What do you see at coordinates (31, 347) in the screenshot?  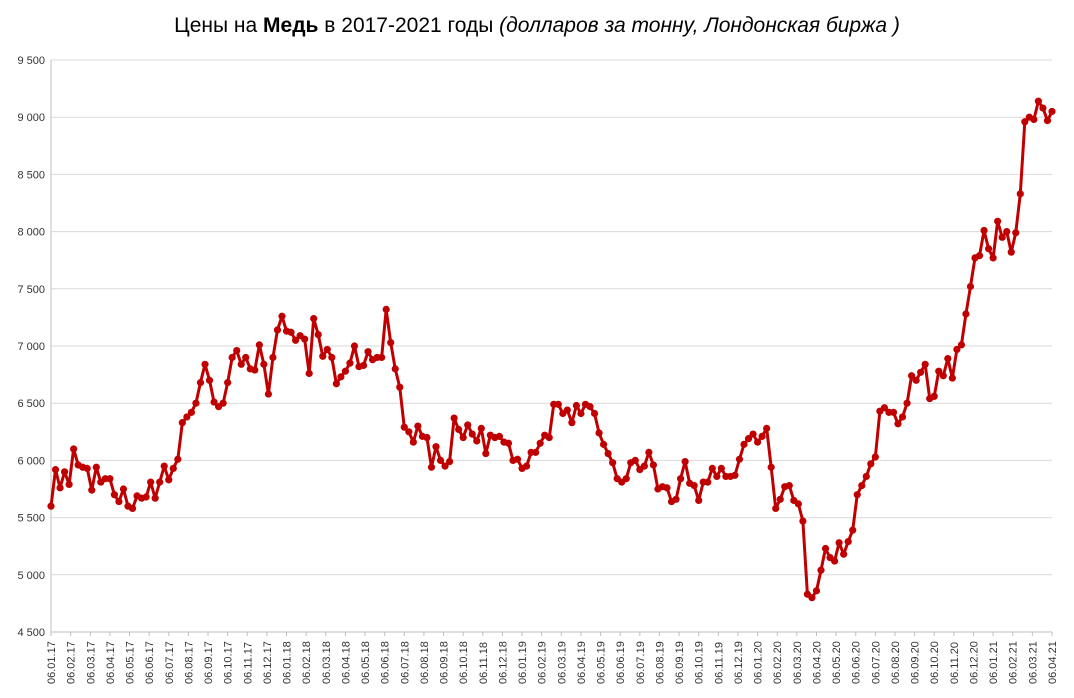 I see `y-tick-label: 7 000` at bounding box center [31, 347].